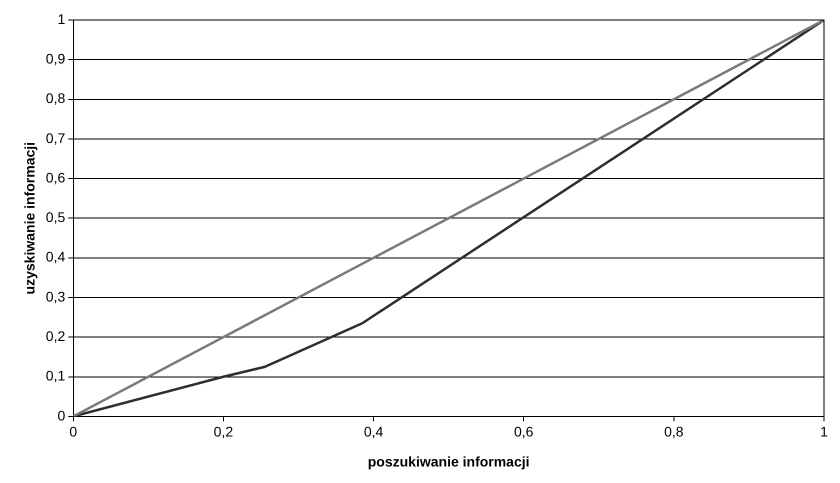  Describe the element at coordinates (56, 256) in the screenshot. I see `y-tick-label: 0,4` at that location.